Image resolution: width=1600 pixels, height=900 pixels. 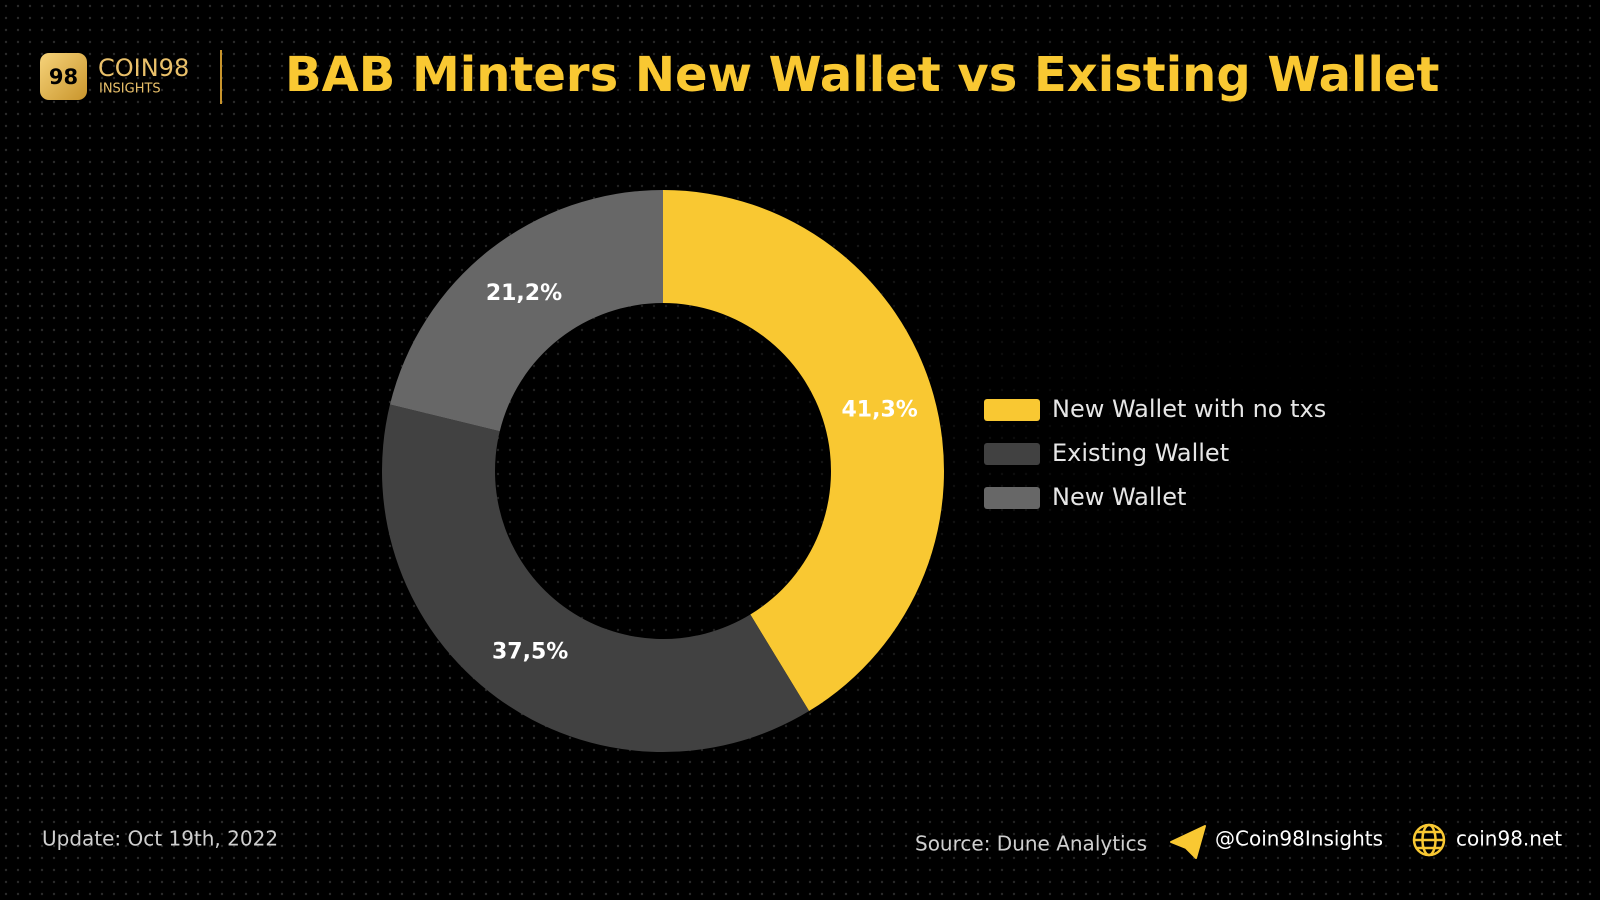 What do you see at coordinates (1509, 839) in the screenshot?
I see `website: coin98.net` at bounding box center [1509, 839].